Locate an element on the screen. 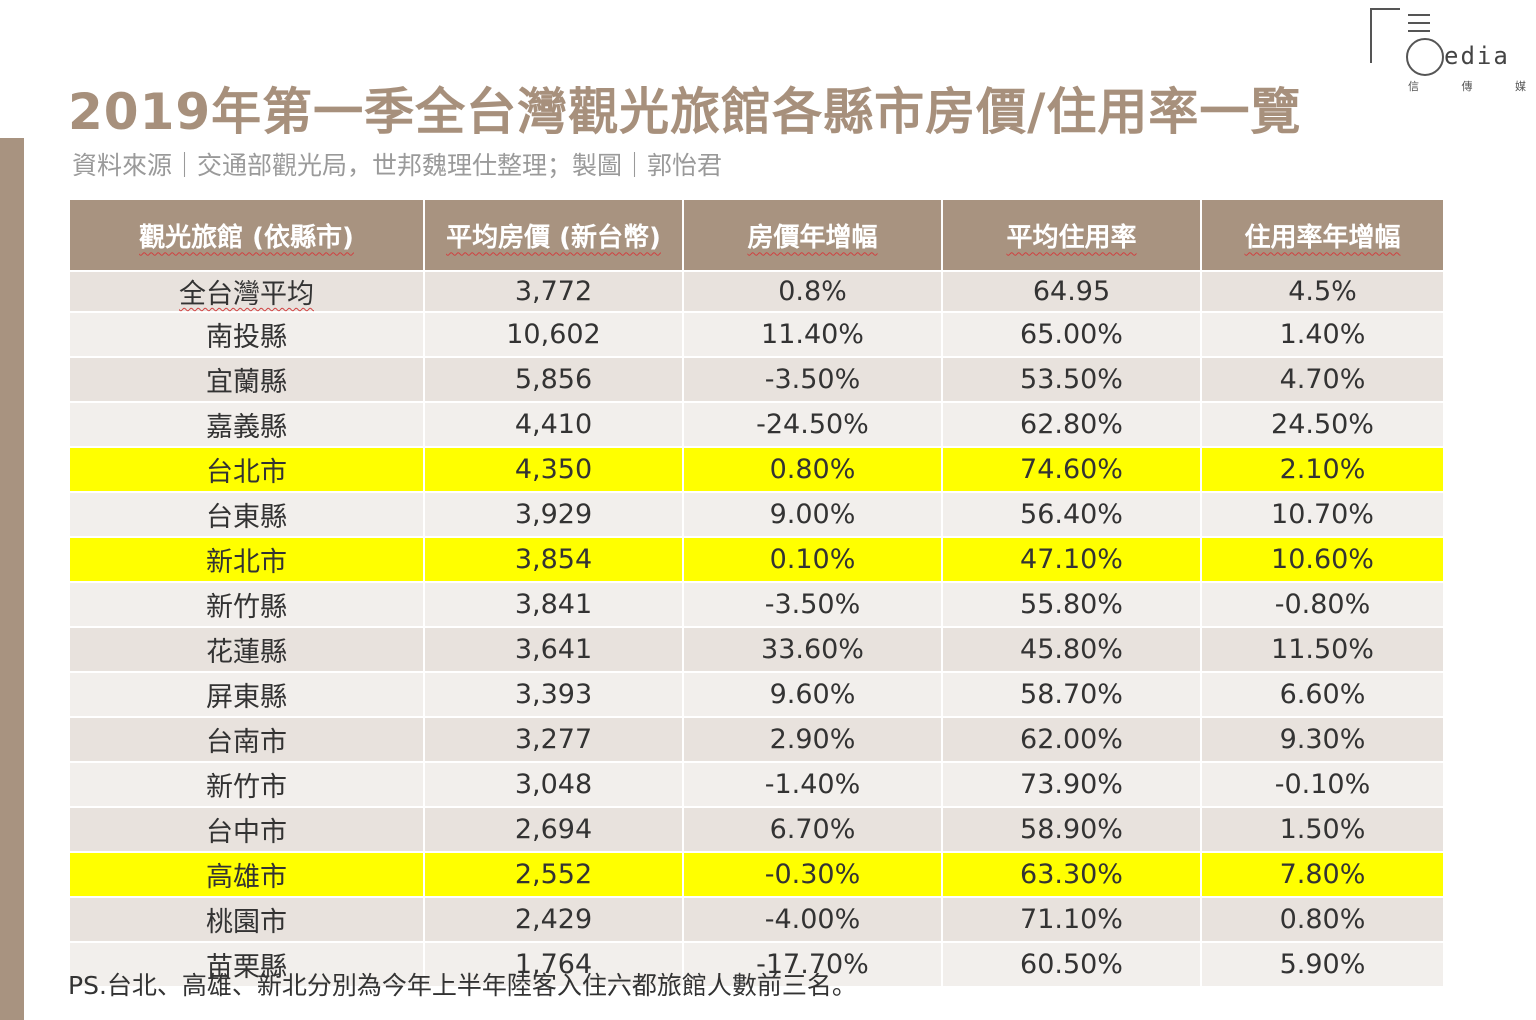 The width and height of the screenshot is (1536, 1020). table-row: 台南市 3,277 2.90% 62.00% 9.30% is located at coordinates (756, 739).